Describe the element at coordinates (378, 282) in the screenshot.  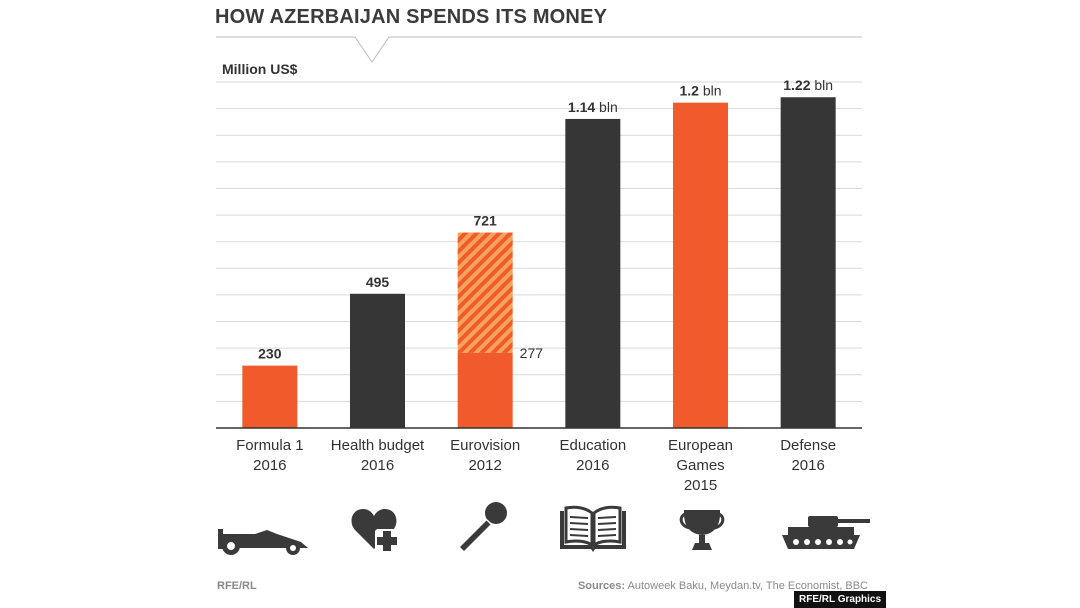
I see `bar-value-label: 495` at that location.